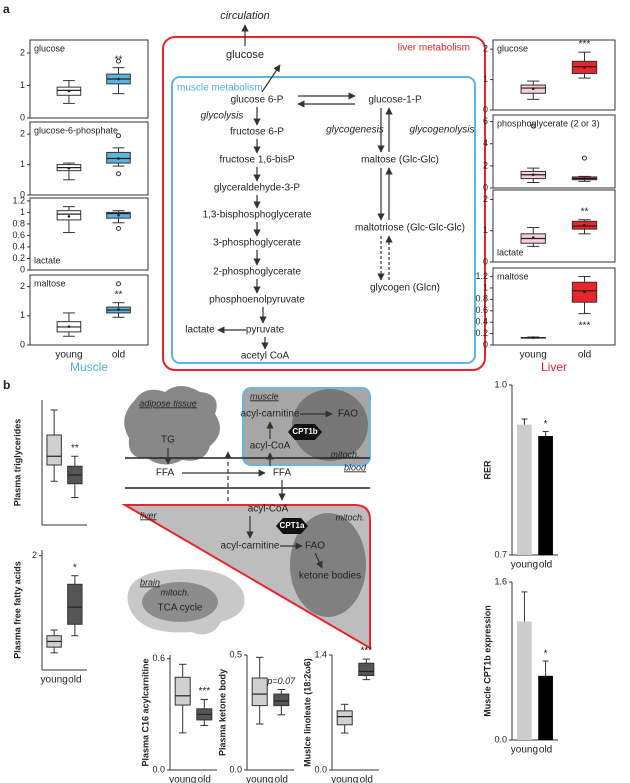  I want to click on chart-title: phosphoglycerate (2 or 3), so click(548, 123).